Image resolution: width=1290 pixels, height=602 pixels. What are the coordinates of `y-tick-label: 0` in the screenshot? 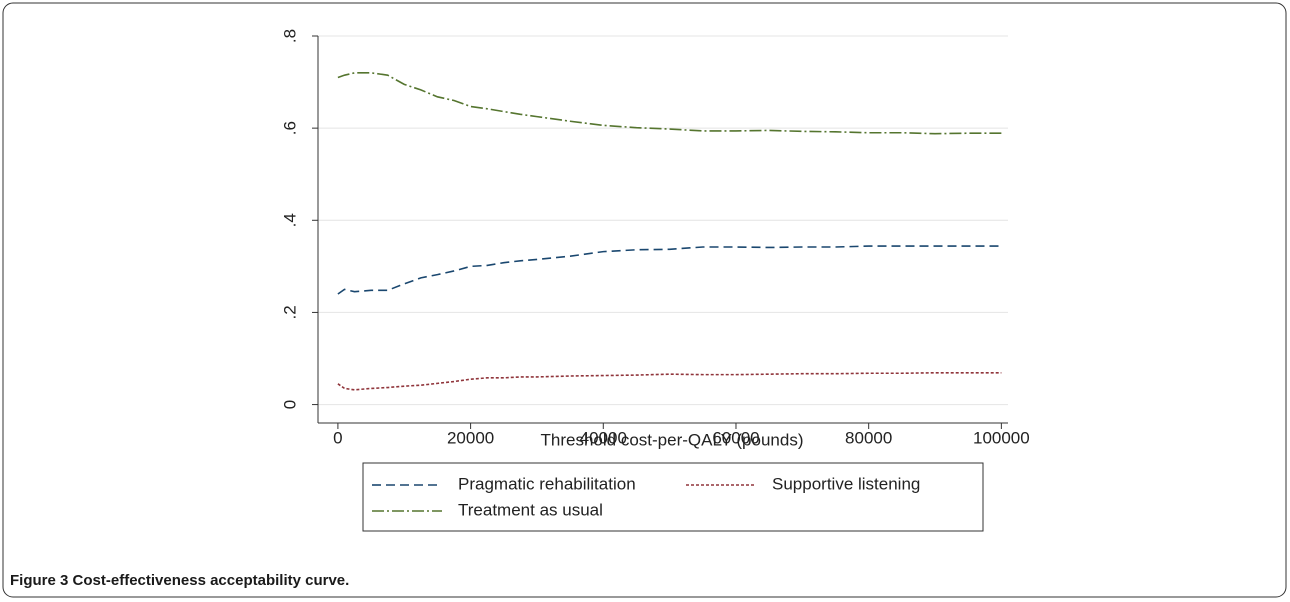 It's located at (289, 404).